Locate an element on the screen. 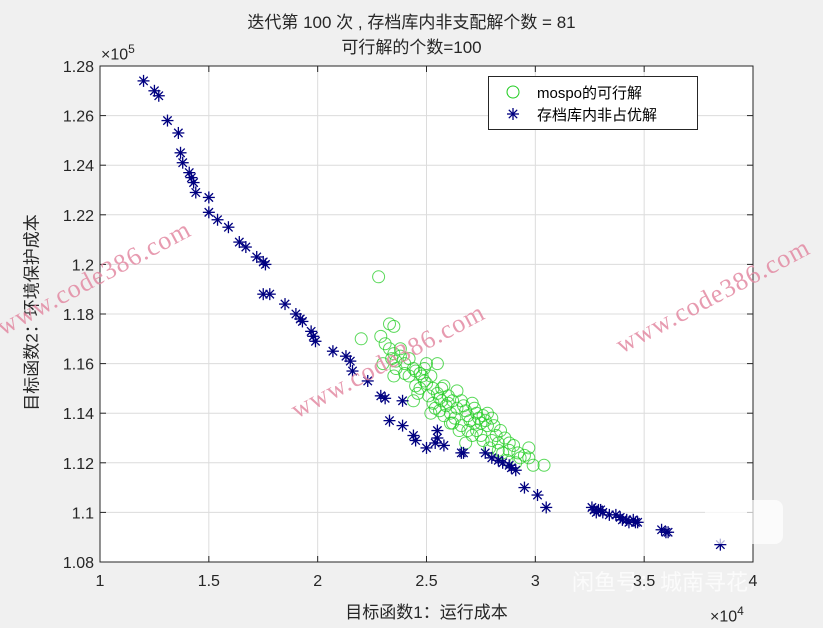  svg-text: 1.26 is located at coordinates (78, 117).